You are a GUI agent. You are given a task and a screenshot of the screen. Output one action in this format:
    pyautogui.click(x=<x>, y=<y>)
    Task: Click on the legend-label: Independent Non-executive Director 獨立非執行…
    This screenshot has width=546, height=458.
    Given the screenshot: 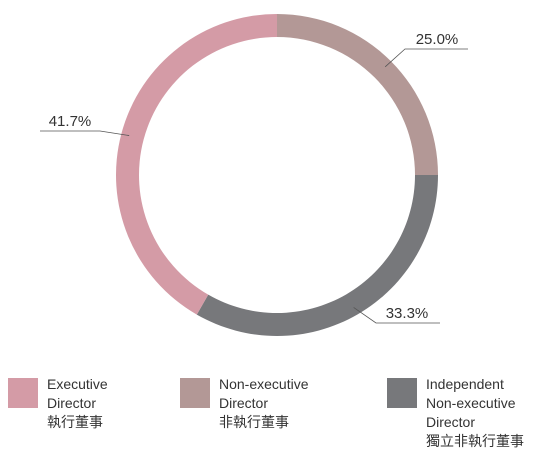 What is the action you would take?
    pyautogui.click(x=475, y=412)
    